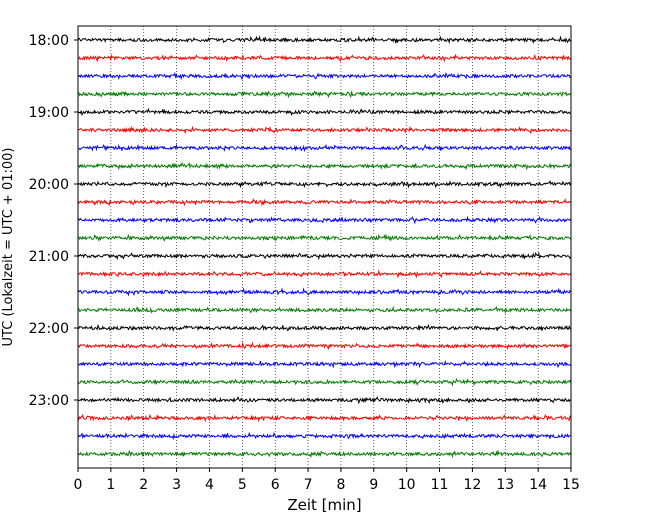 The image size is (650, 520). Describe the element at coordinates (8, 247) in the screenshot. I see `y-axis-label: UTC (Lokalzeit = UTC + 01:00)` at that location.